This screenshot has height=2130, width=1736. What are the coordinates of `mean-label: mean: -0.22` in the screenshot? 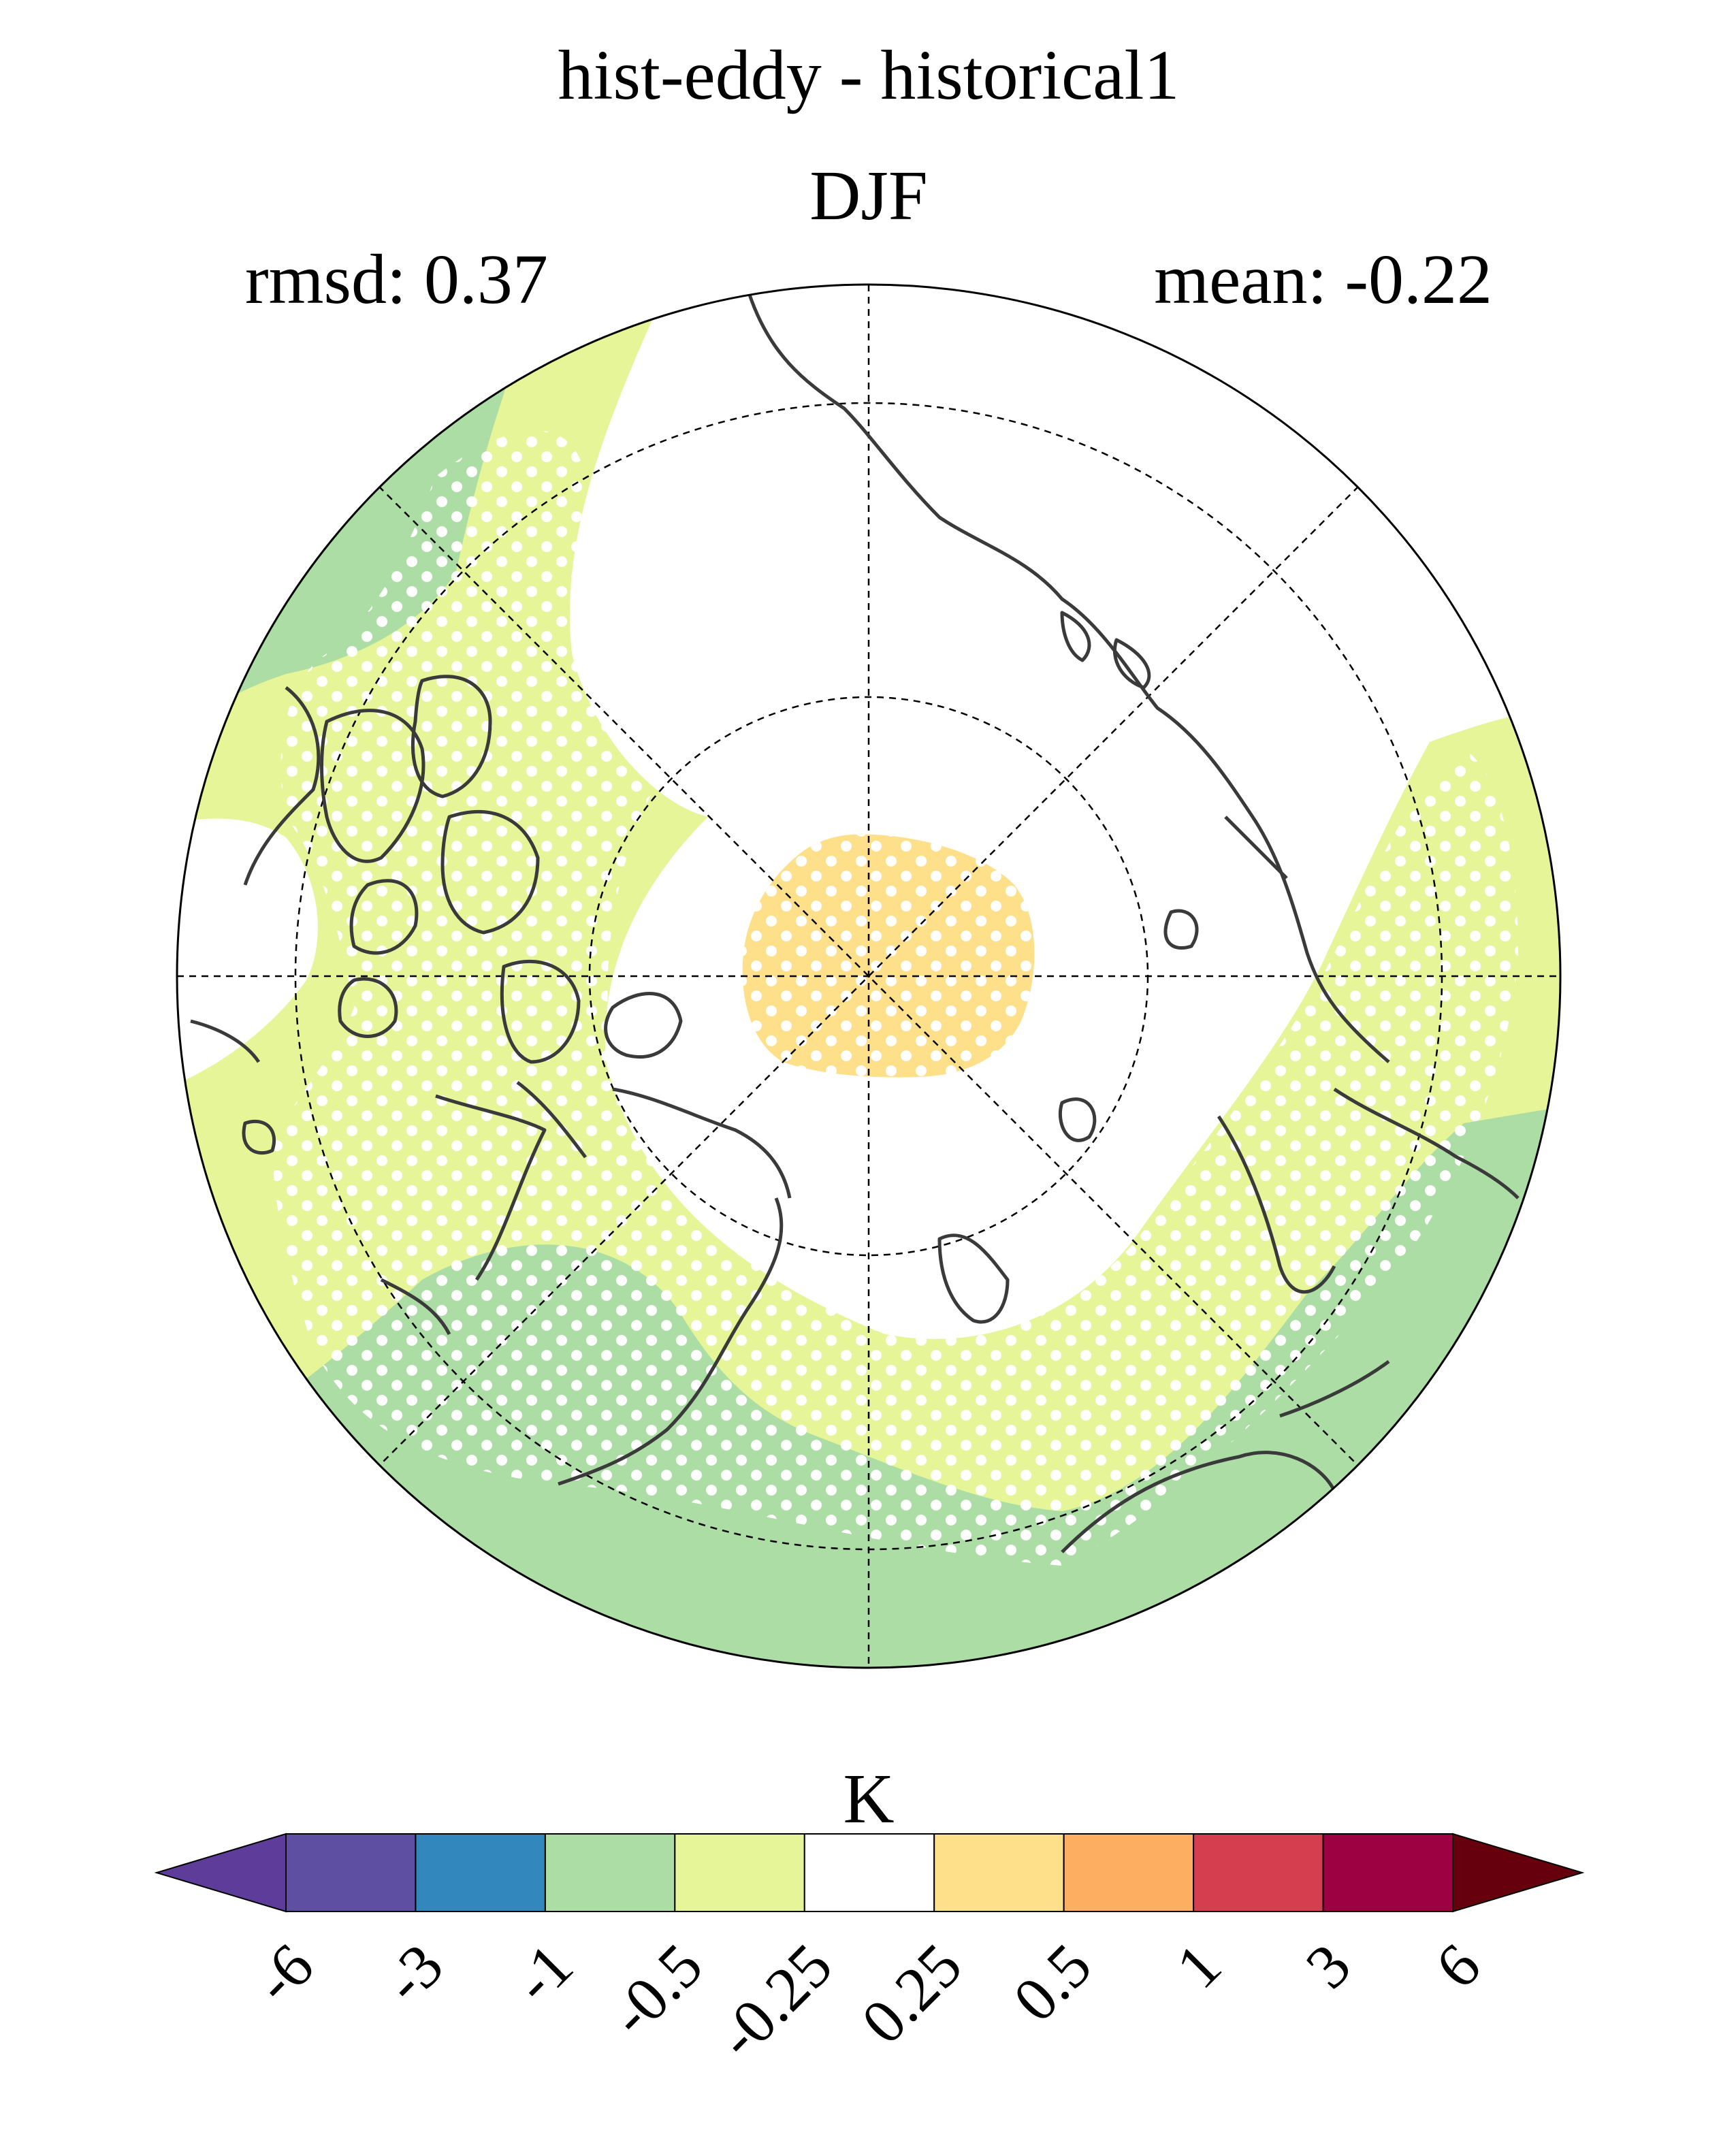 It's located at (1323, 279).